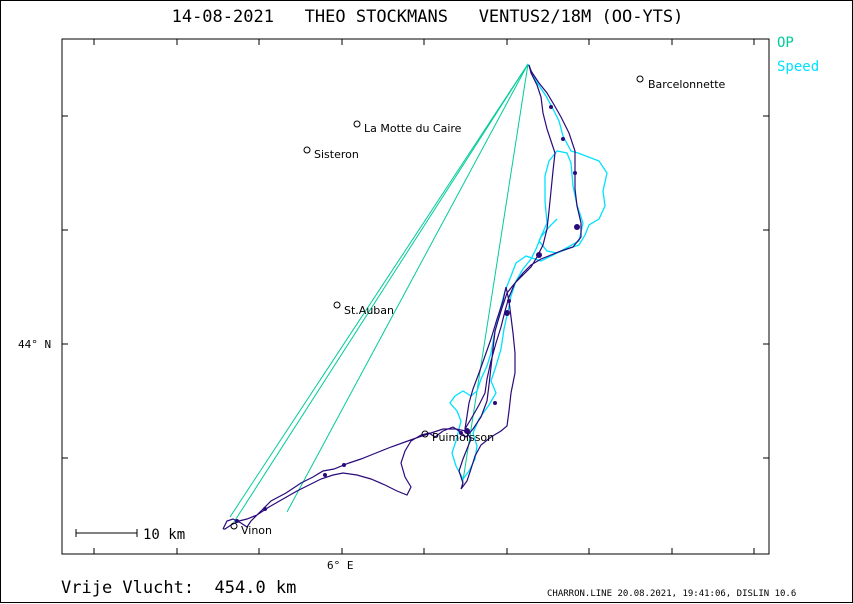  What do you see at coordinates (256, 530) in the screenshot?
I see `place-label-vinon: Vinon` at bounding box center [256, 530].